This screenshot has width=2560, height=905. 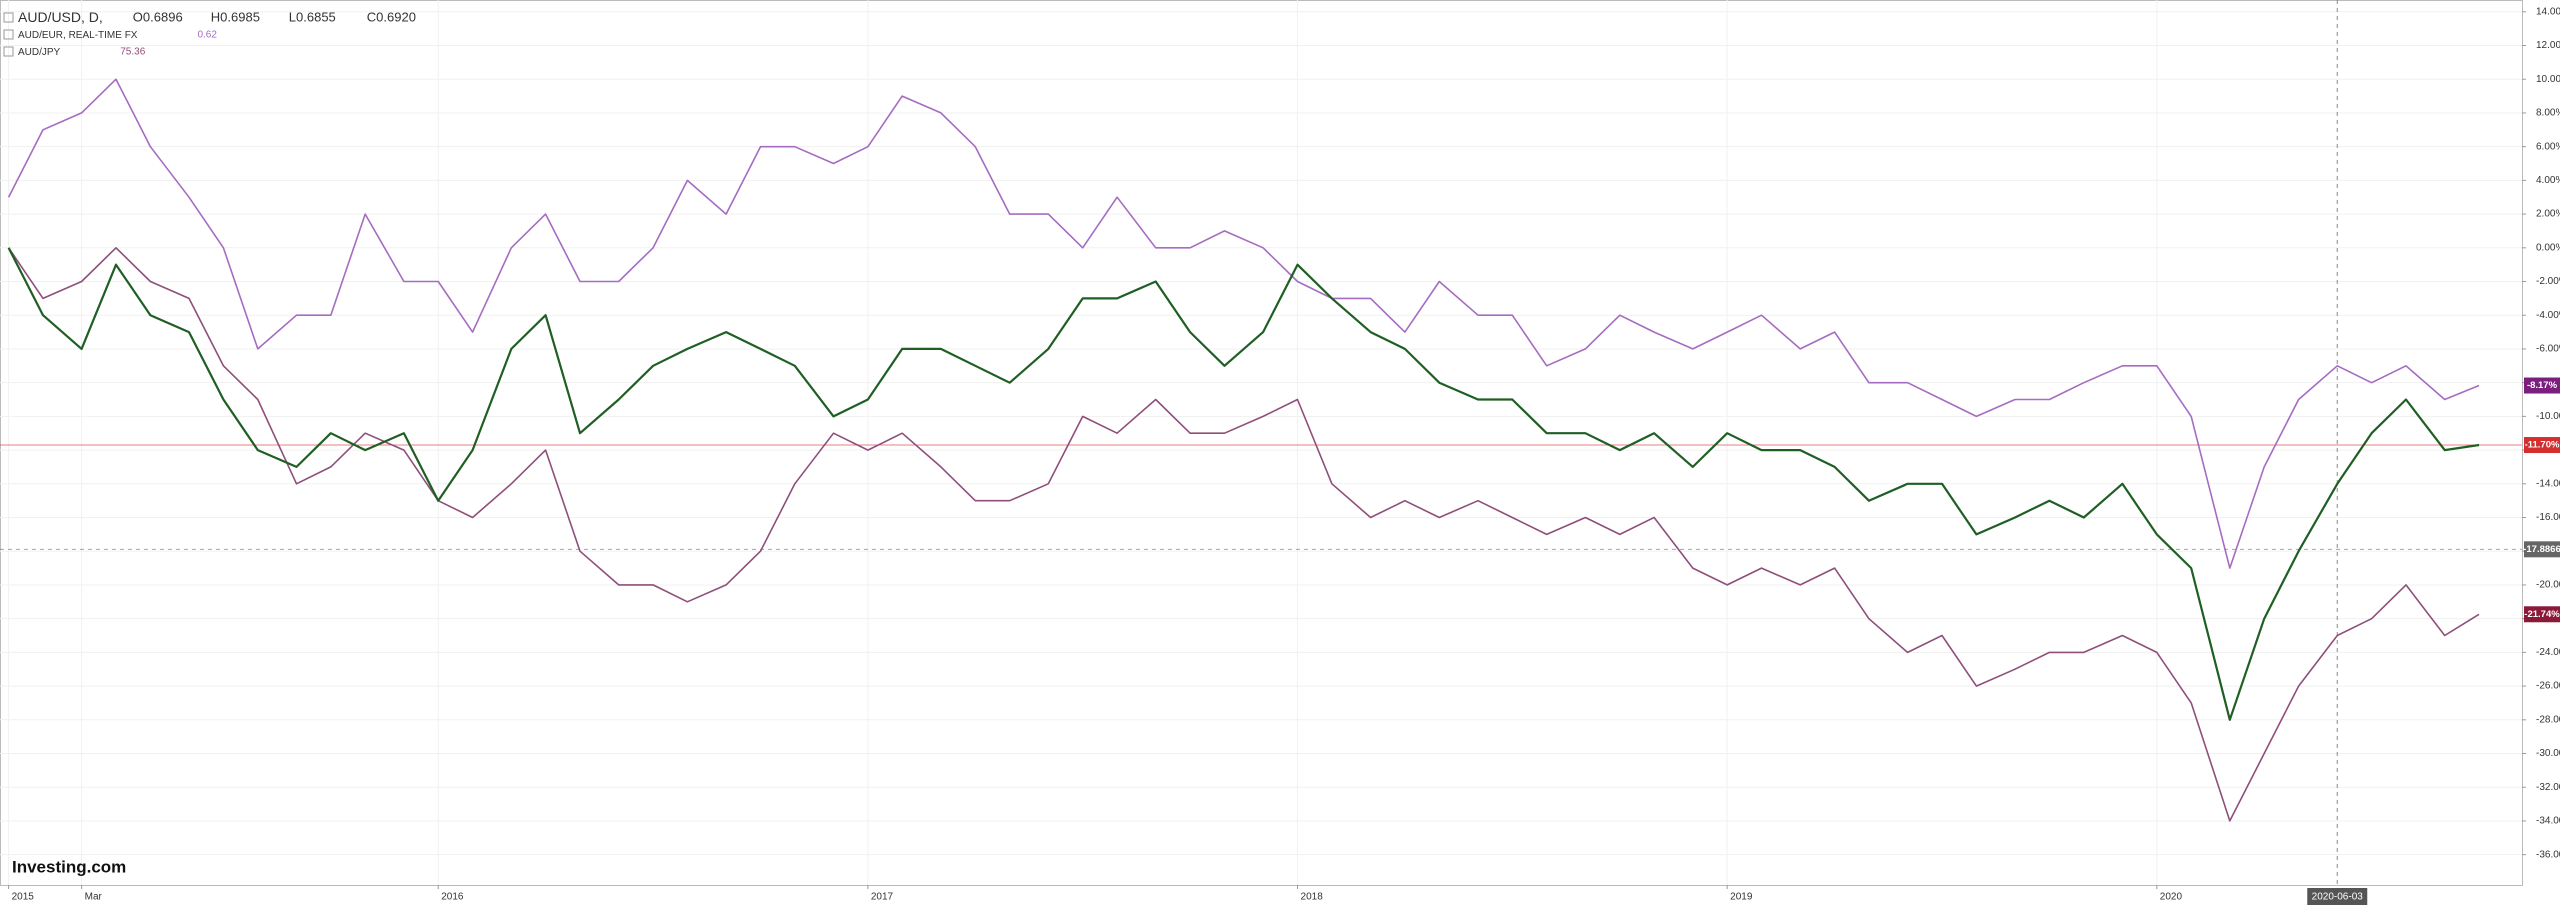 I want to click on y-tick-label: -10.00%, so click(x=2548, y=416).